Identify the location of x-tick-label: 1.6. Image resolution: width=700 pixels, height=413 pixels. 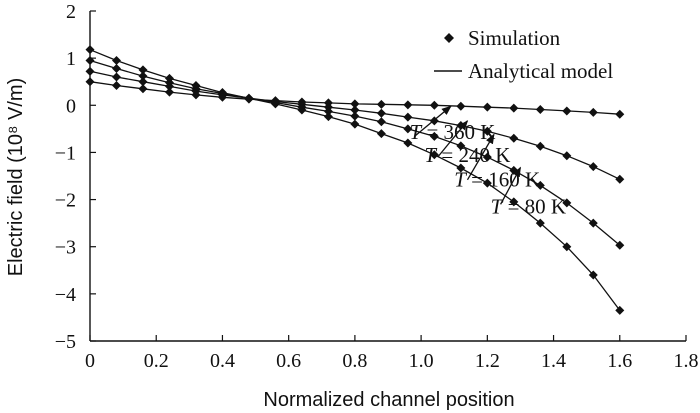
(619, 361).